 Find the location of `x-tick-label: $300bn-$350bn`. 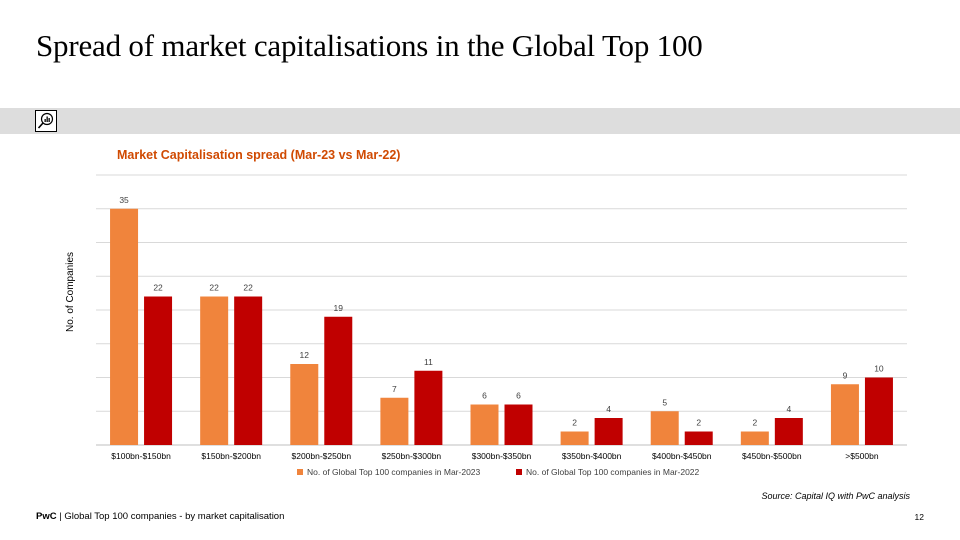

x-tick-label: $300bn-$350bn is located at coordinates (502, 456).